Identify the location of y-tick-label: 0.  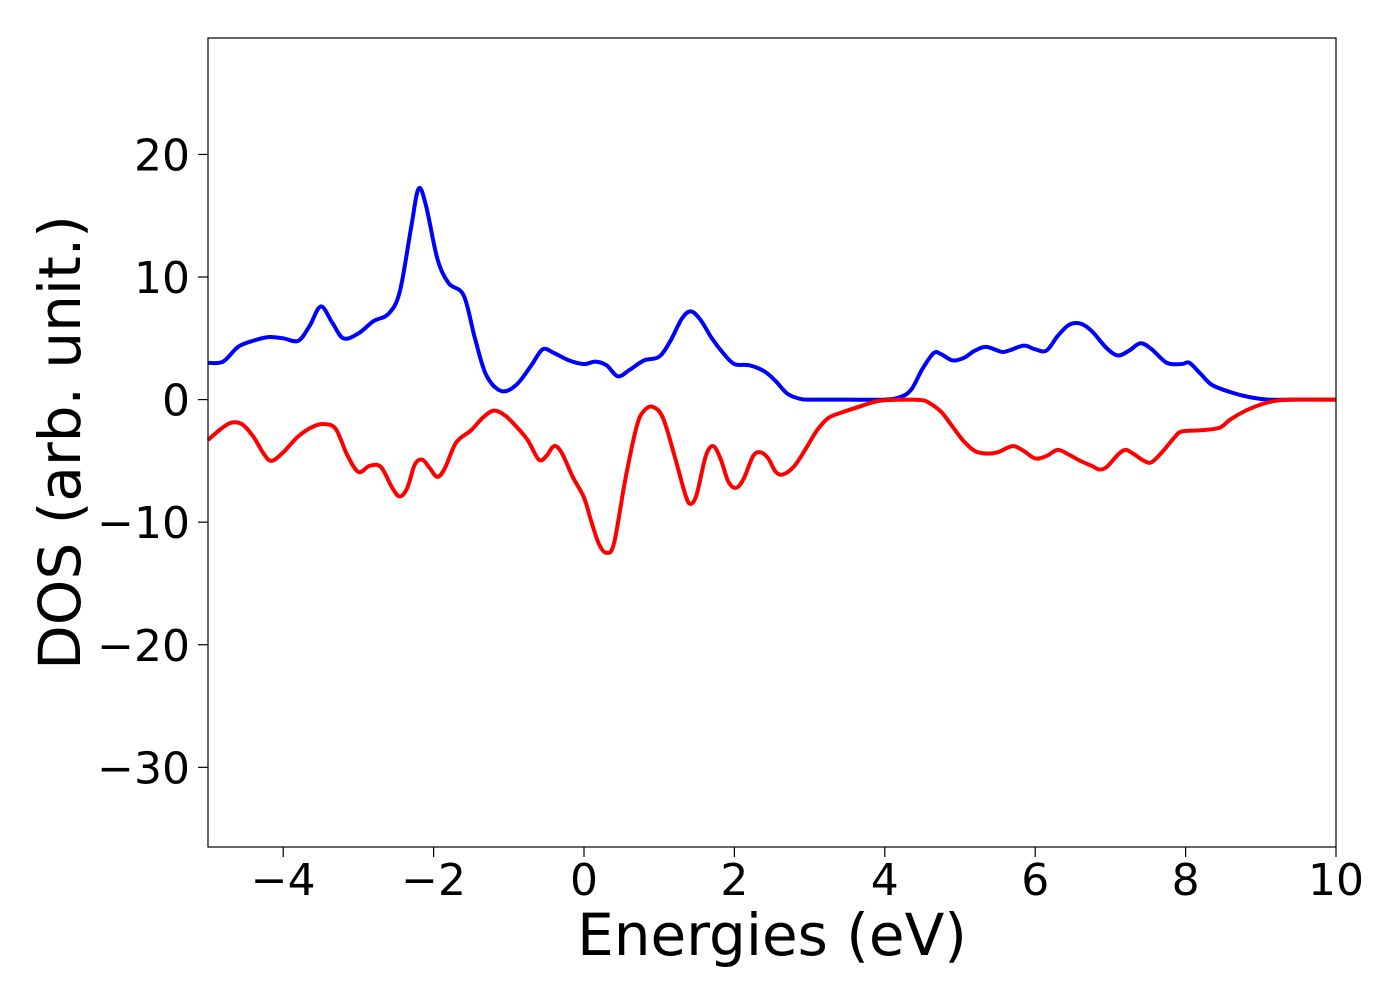
(176, 401).